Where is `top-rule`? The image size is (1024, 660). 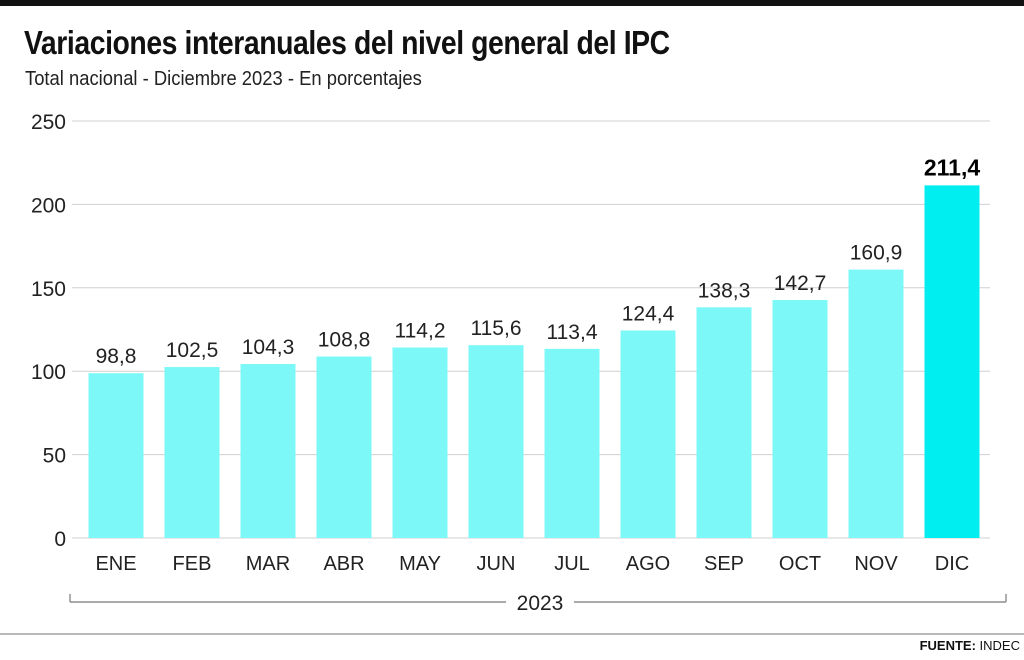
top-rule is located at coordinates (512, 3).